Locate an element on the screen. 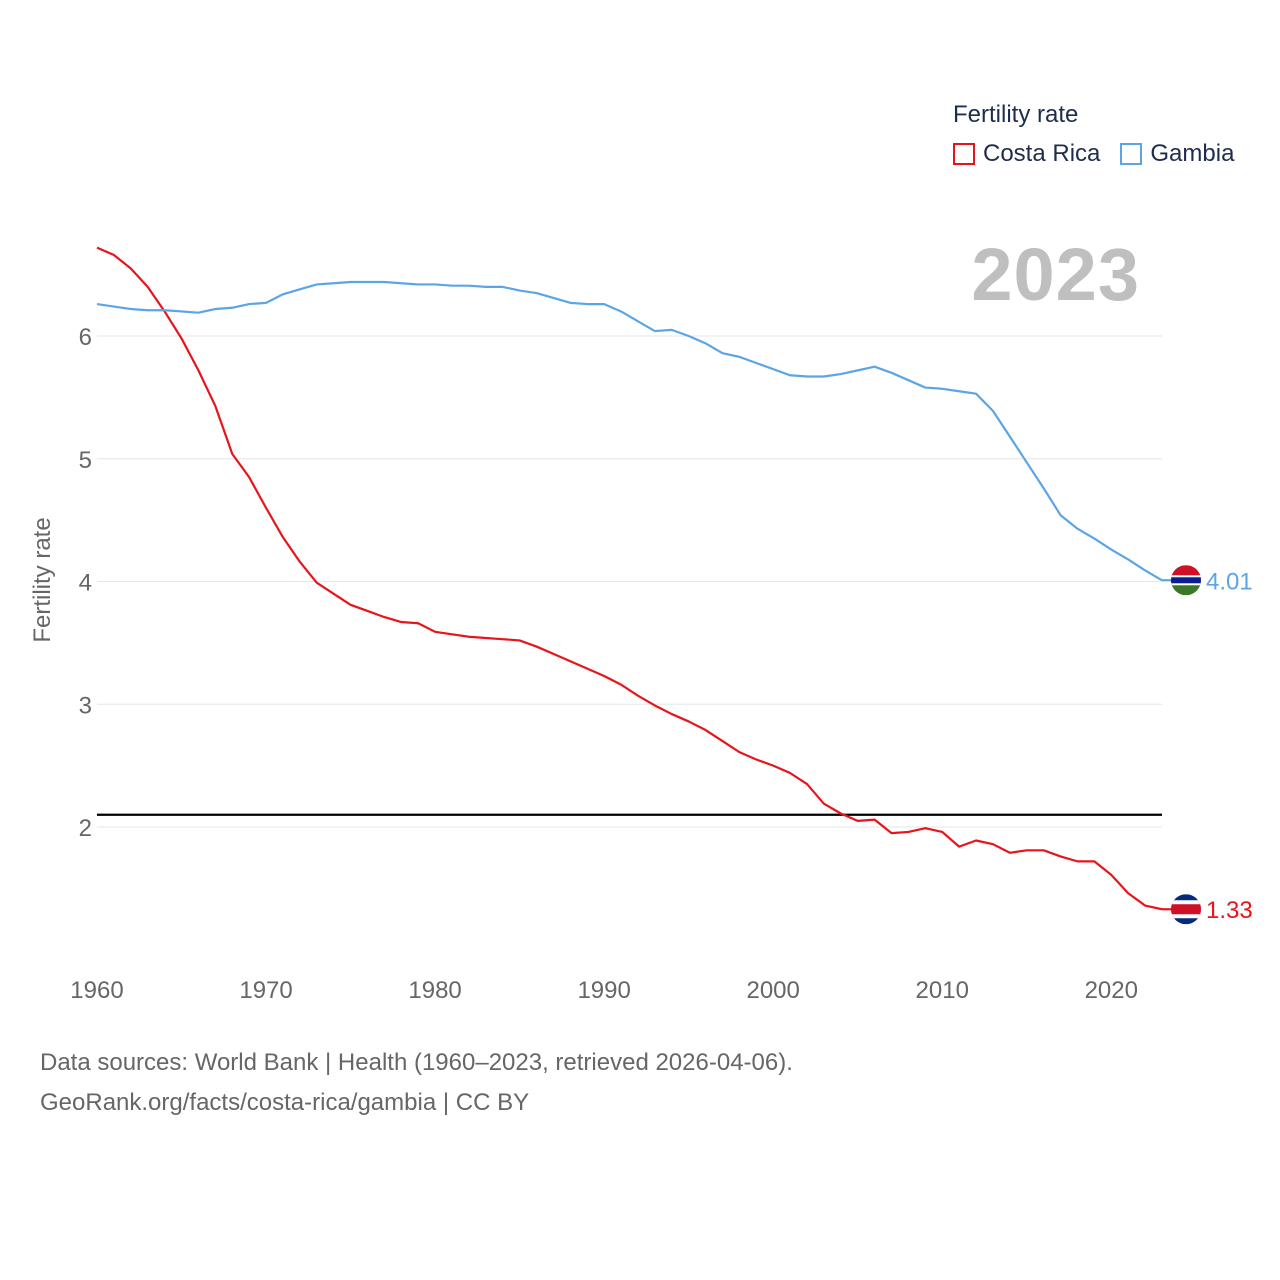 This screenshot has height=1280, width=1280. legend-item-costa-rica: Costa Rica is located at coordinates (1026, 154).